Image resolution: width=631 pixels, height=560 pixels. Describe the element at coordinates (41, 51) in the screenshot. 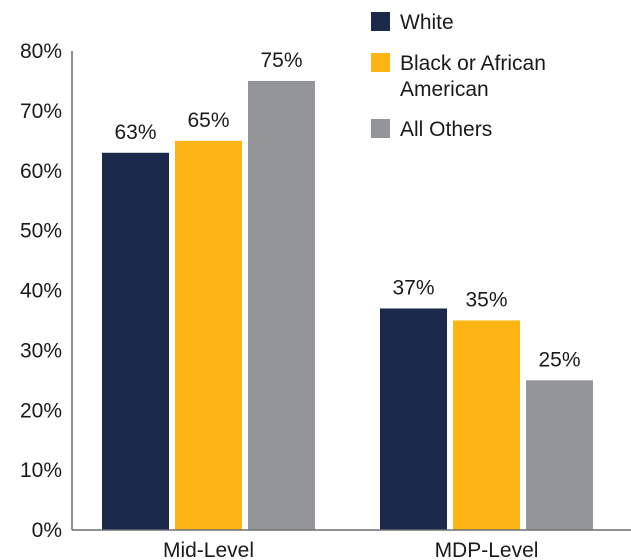

I see `y-tick-label: 80%` at that location.